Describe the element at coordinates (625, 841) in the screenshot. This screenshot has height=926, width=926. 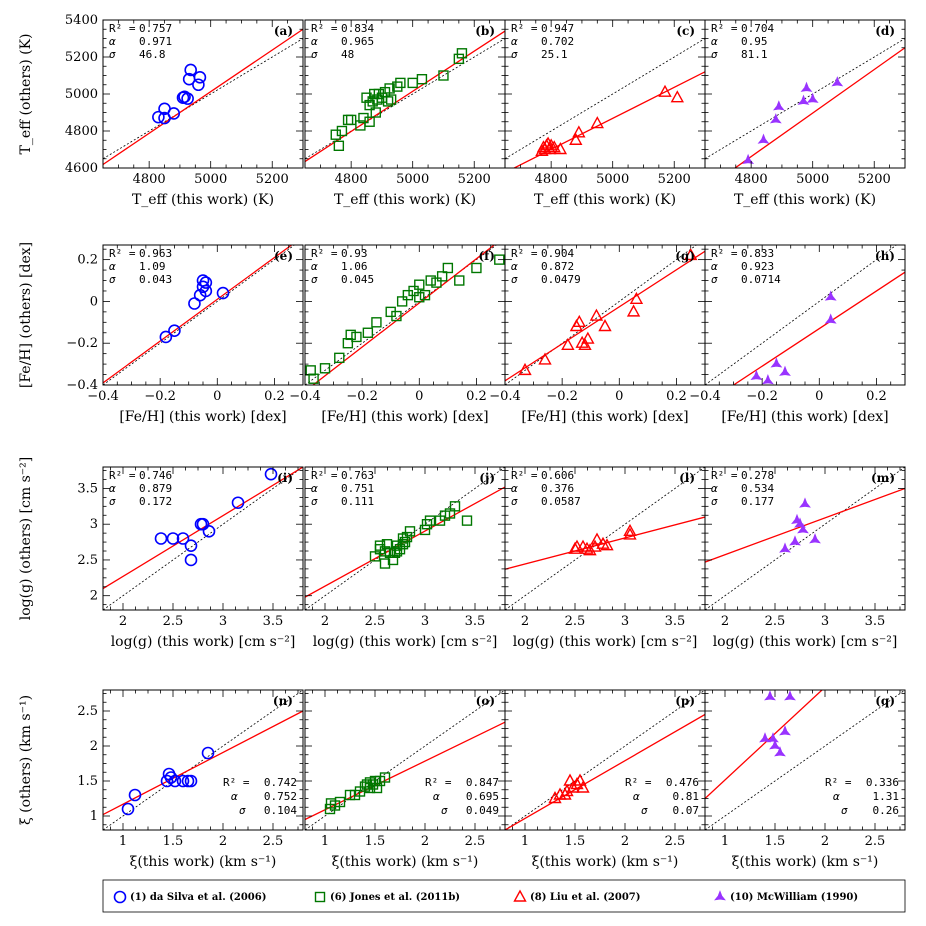
I see `x-tick-label: 2` at that location.